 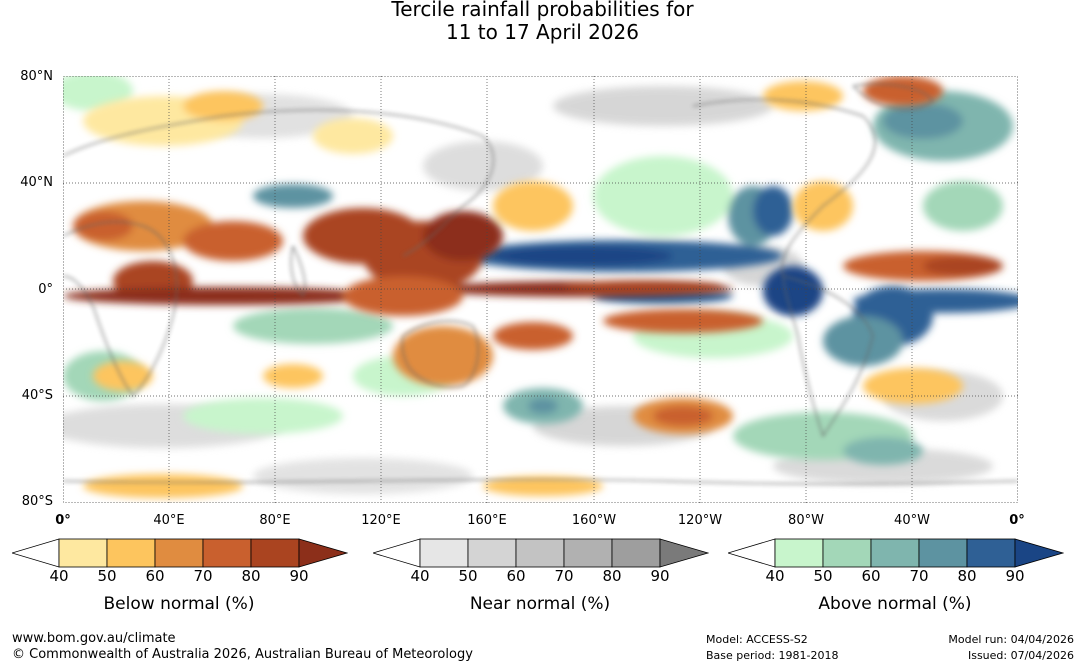 I want to click on lat-label-80n: 80°N, so click(x=36, y=76).